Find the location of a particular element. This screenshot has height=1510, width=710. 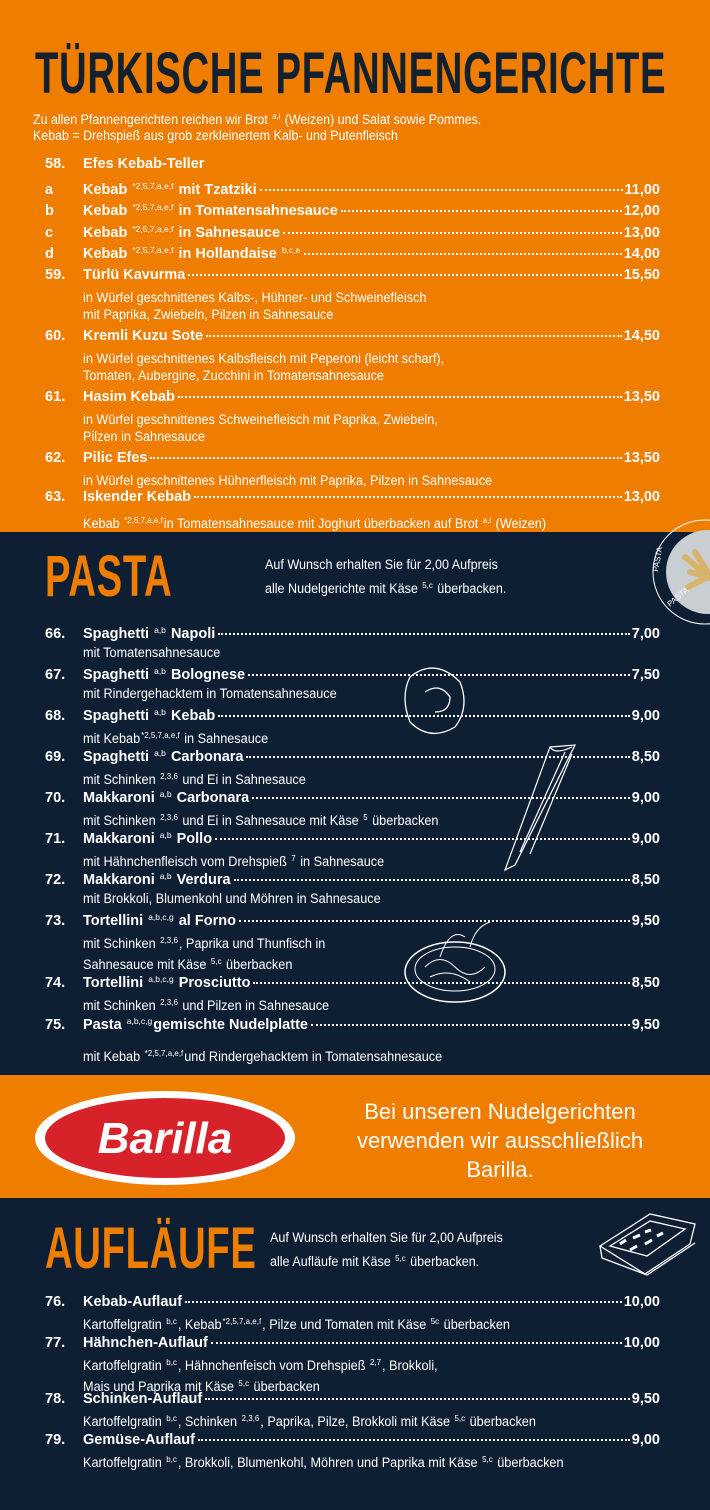

item-price: 9,00 is located at coordinates (645, 1440).